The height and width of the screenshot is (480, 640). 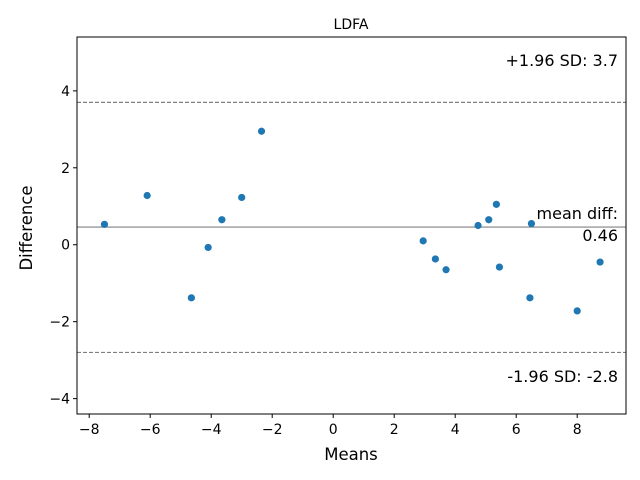 What do you see at coordinates (150, 430) in the screenshot?
I see `x-tick-label: −6` at bounding box center [150, 430].